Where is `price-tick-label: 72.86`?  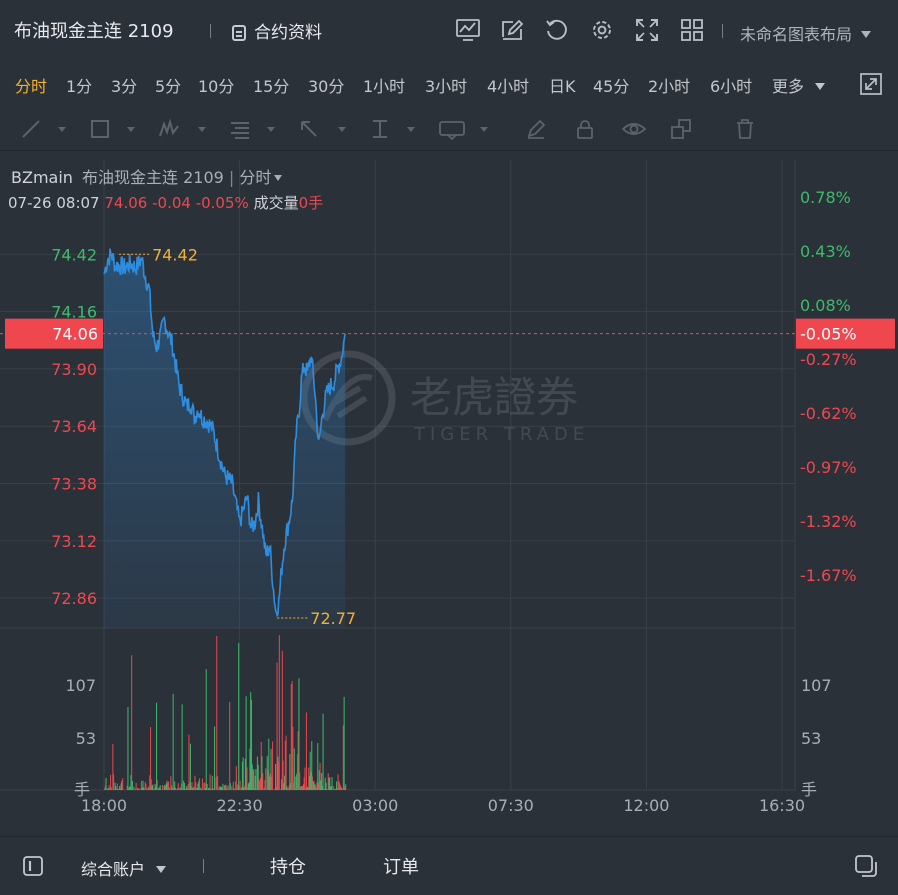 price-tick-label: 72.86 is located at coordinates (74, 598).